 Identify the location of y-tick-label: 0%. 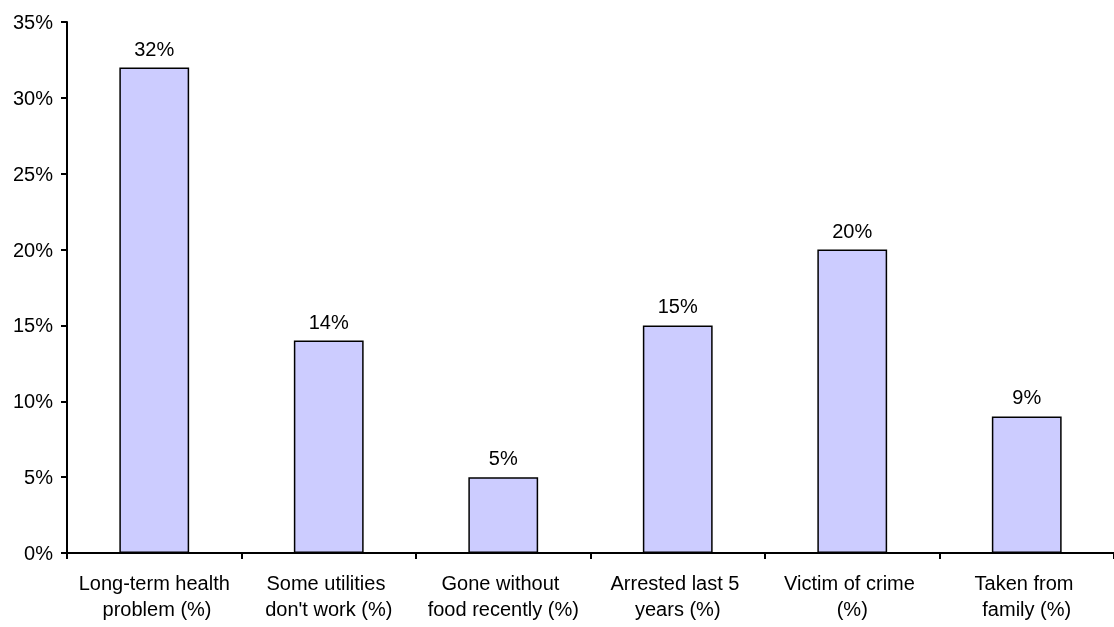
(39, 553).